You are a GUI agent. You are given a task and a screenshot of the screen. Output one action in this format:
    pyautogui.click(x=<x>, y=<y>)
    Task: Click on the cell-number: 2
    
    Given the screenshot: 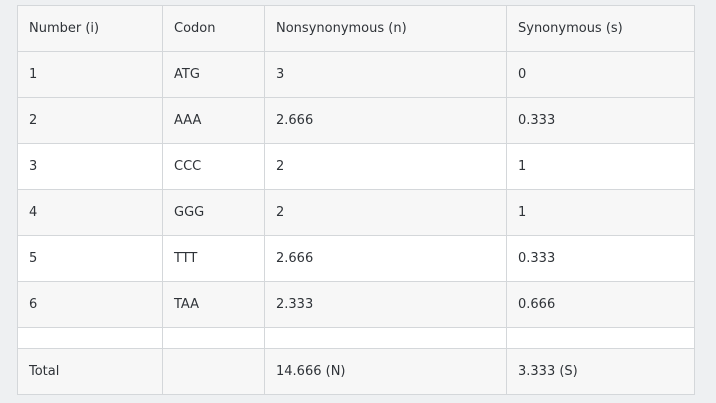 What is the action you would take?
    pyautogui.click(x=90, y=120)
    